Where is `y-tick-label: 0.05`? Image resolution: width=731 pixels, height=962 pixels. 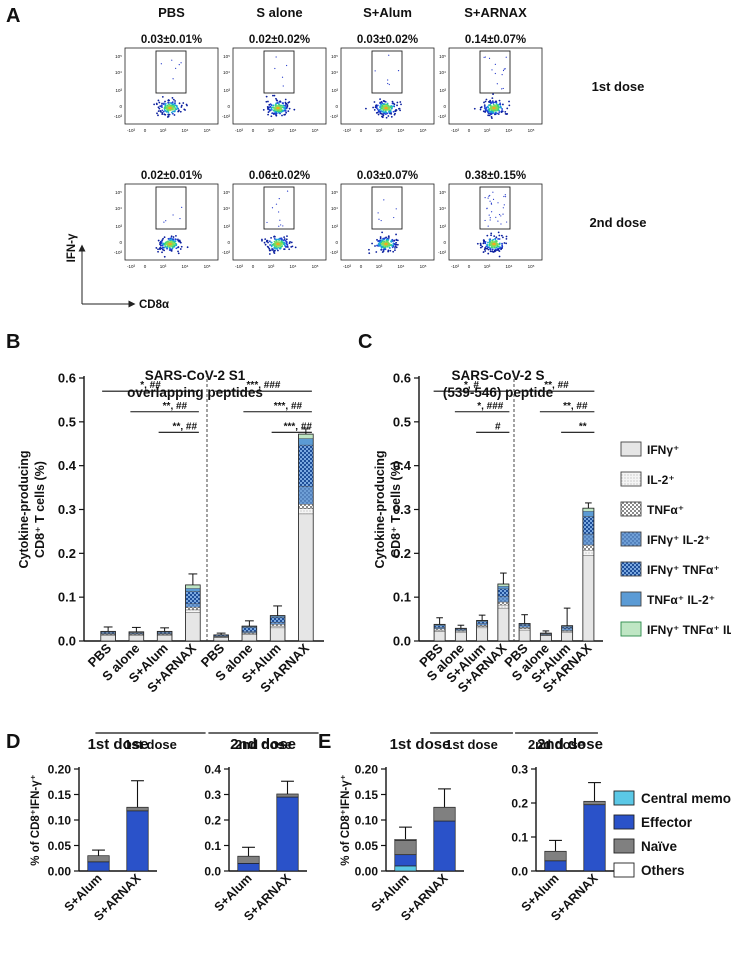
y-tick-label: 0.05 is located at coordinates (367, 846).